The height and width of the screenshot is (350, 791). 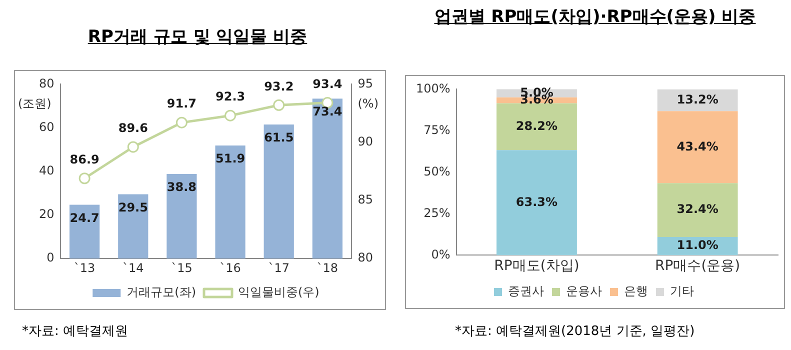 I want to click on y-tick-label: 100%, so click(x=433, y=88).